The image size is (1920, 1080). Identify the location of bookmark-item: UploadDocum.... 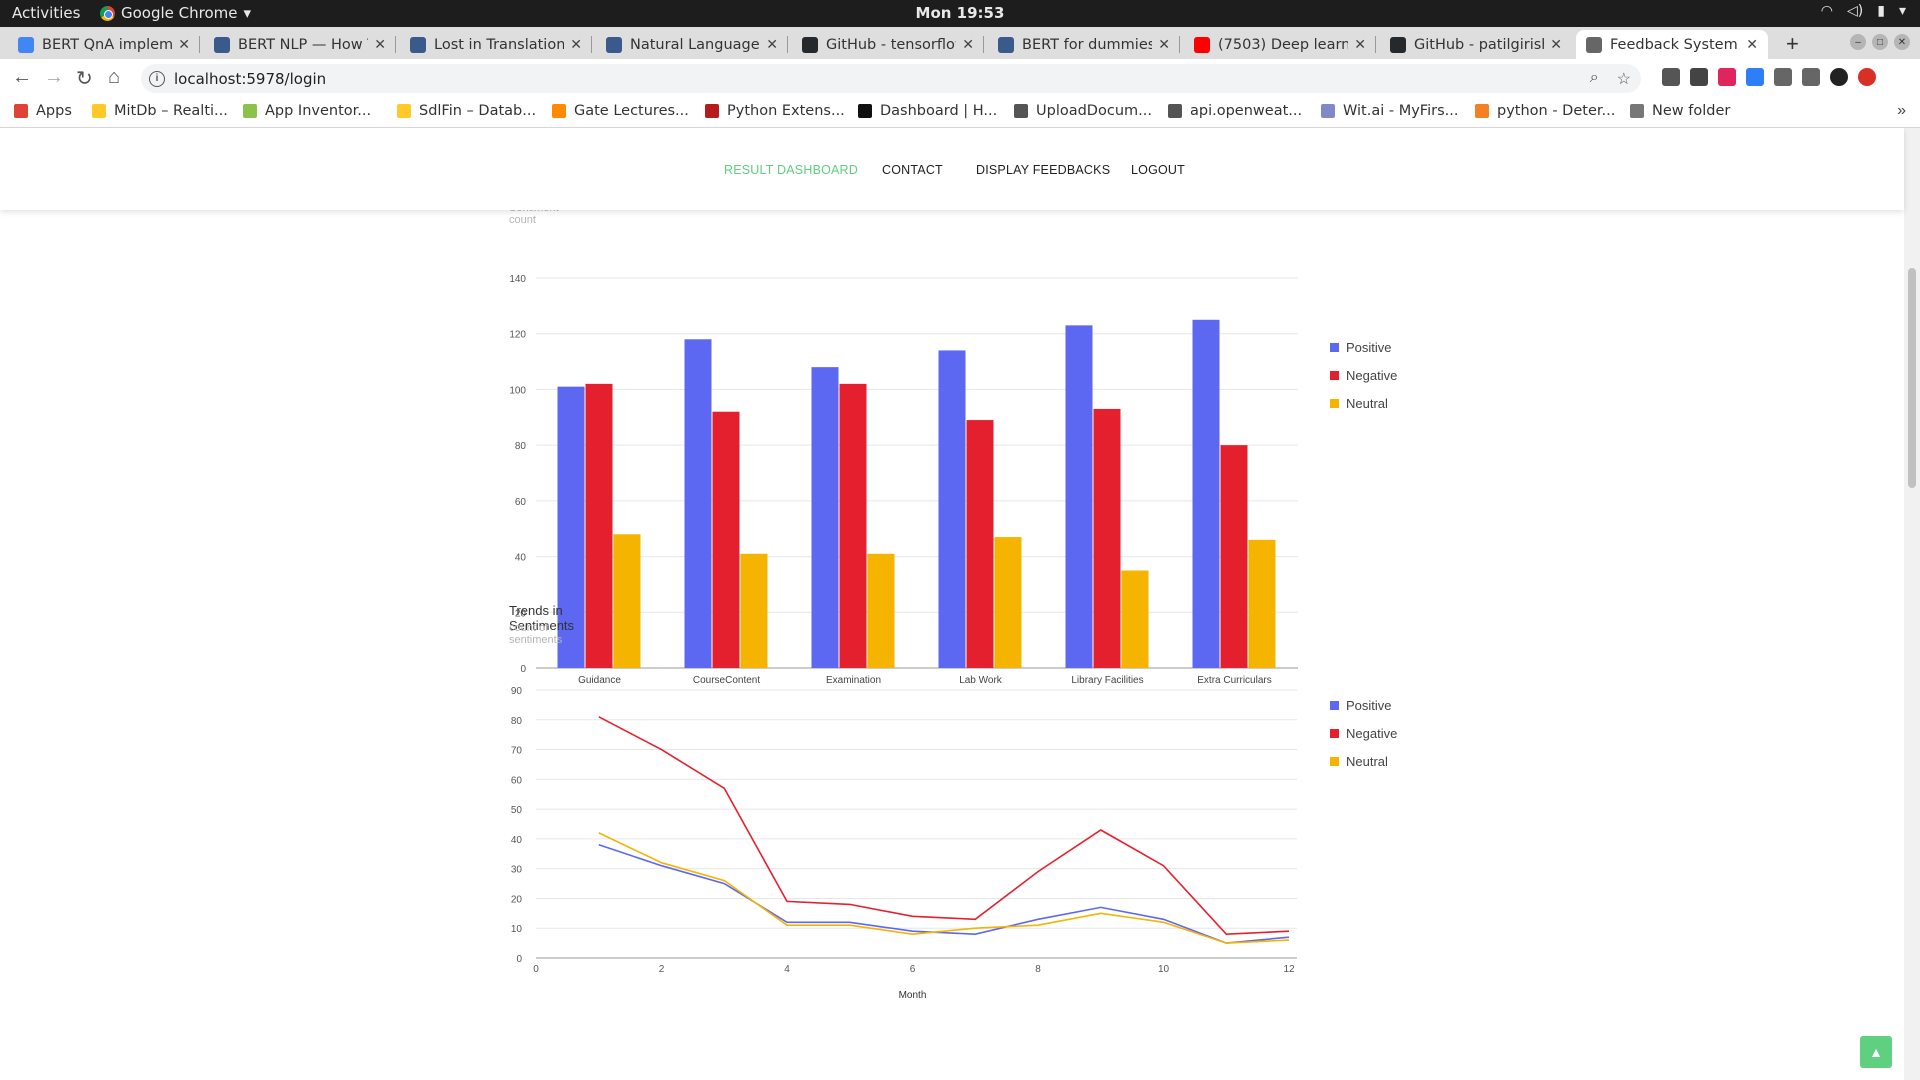
(1083, 111).